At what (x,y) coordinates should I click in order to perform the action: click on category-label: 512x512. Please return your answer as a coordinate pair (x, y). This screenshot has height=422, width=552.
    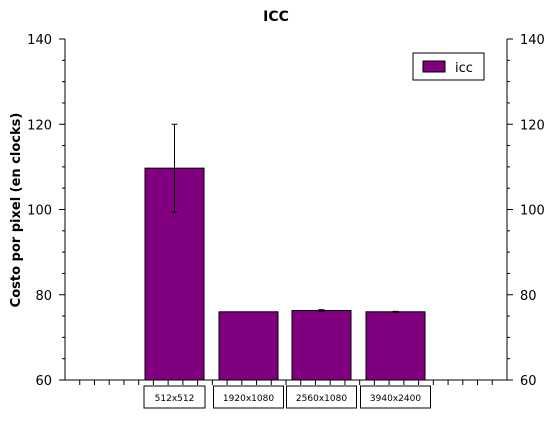
    Looking at the image, I should click on (175, 399).